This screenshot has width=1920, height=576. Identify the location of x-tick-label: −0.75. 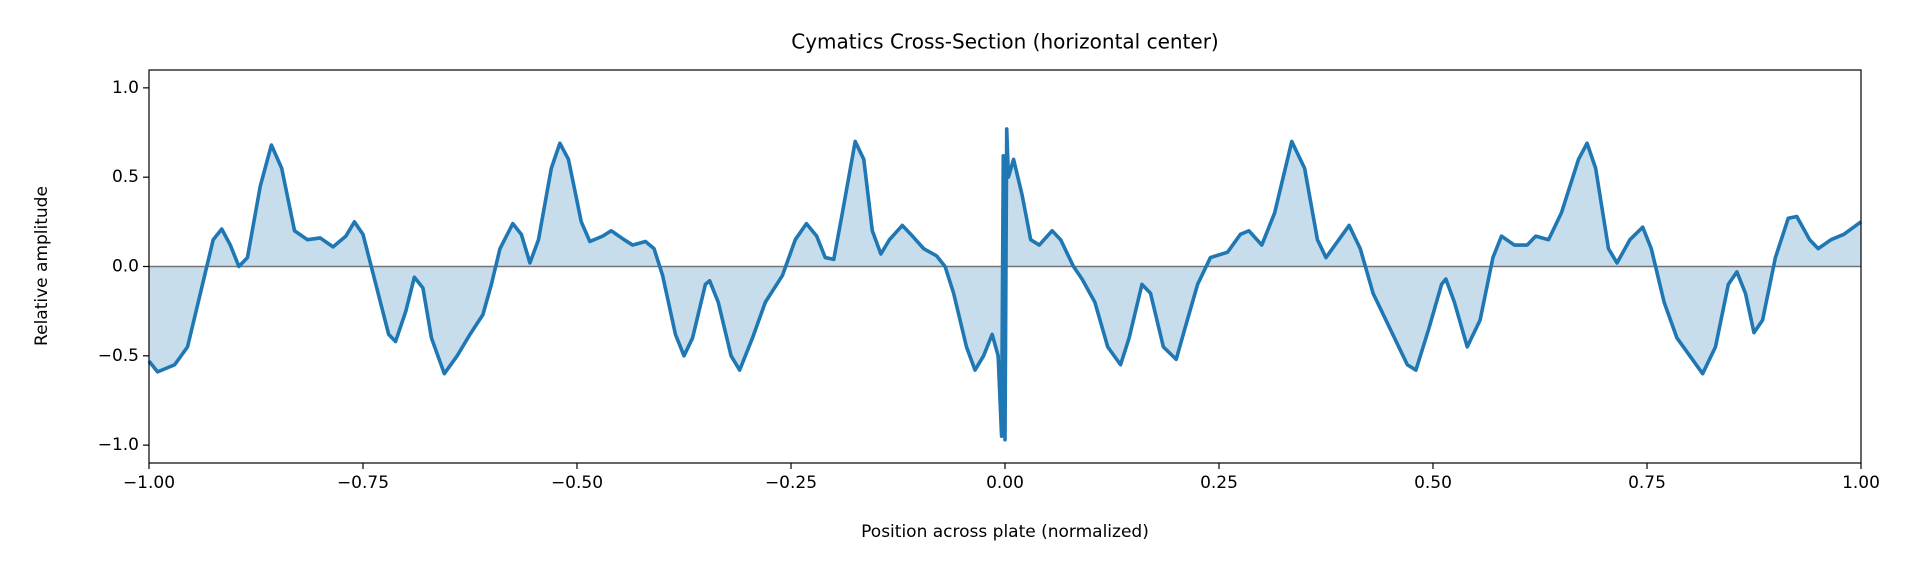
(363, 483).